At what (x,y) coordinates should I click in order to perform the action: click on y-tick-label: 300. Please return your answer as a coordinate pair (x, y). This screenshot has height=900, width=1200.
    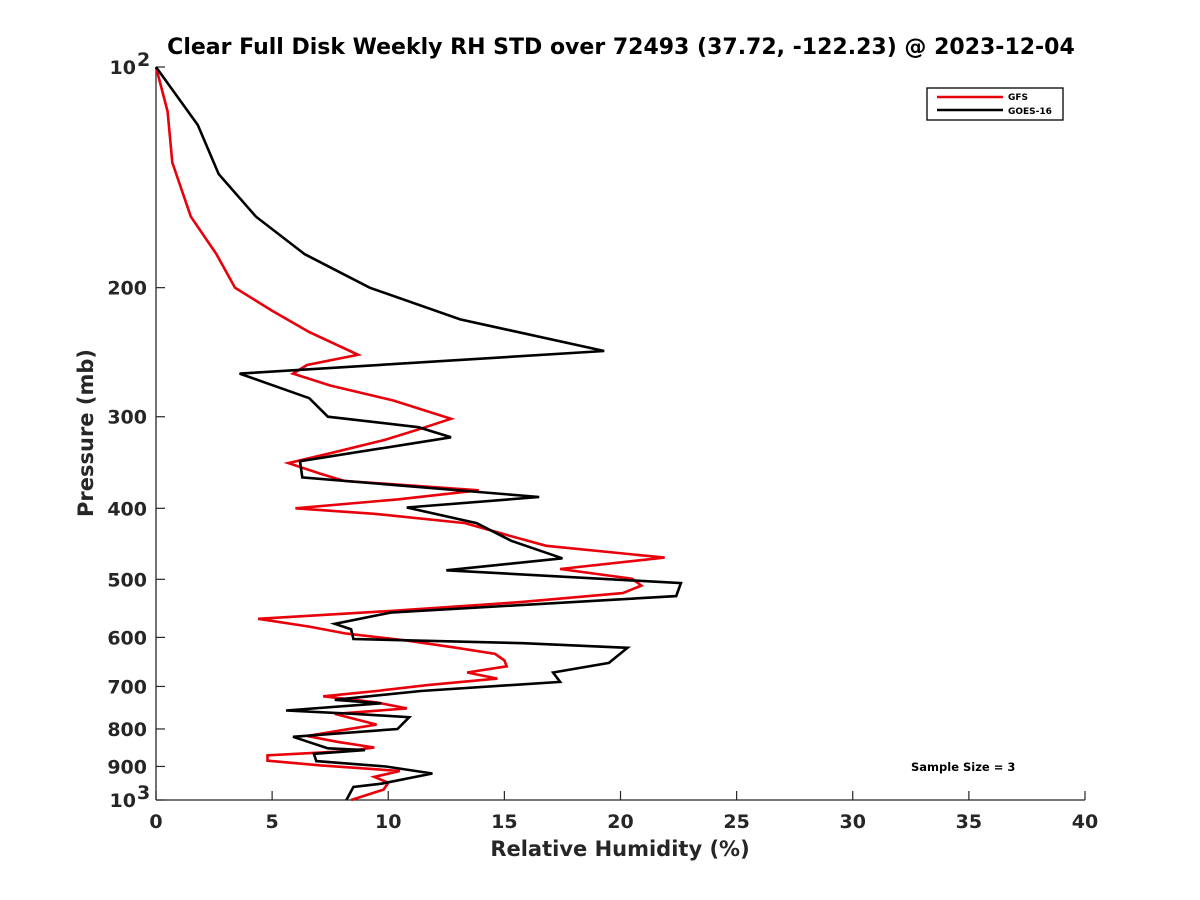
    Looking at the image, I should click on (127, 418).